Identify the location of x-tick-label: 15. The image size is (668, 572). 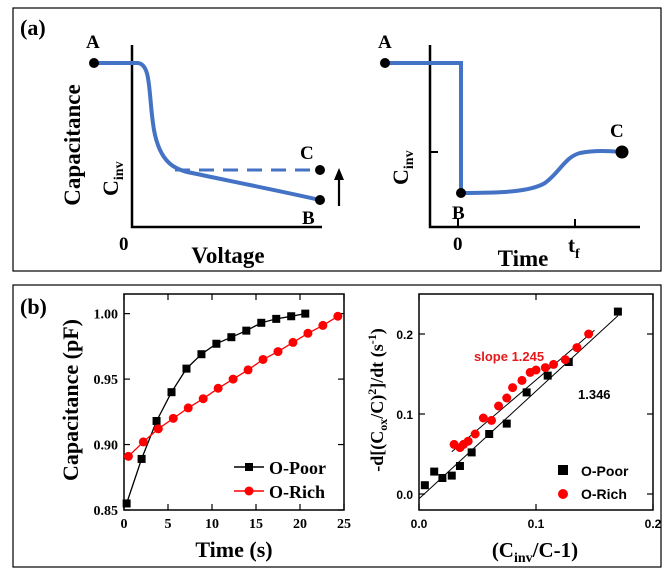
(256, 524).